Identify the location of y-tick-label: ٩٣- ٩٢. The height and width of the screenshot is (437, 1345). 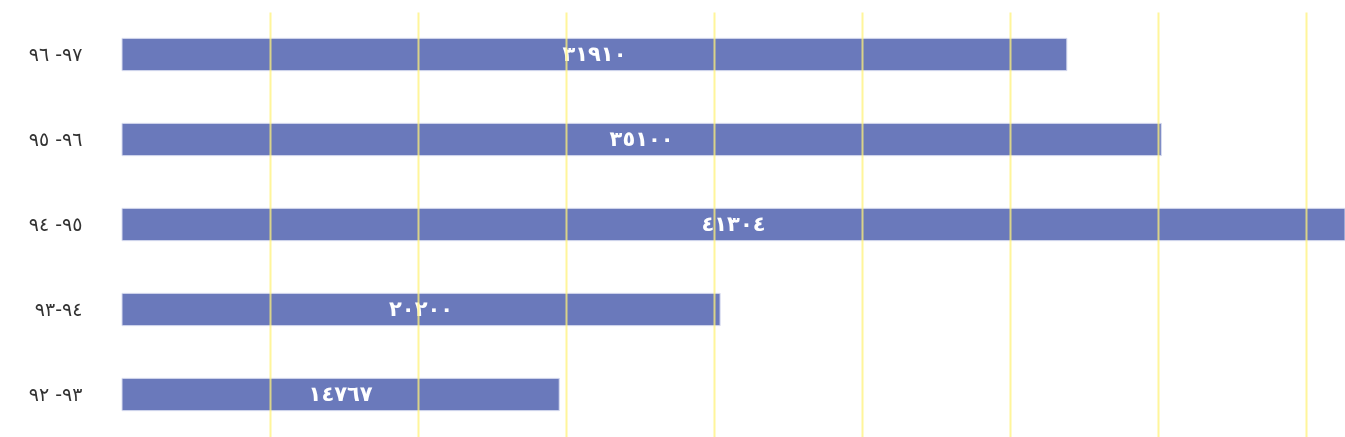
(55, 393).